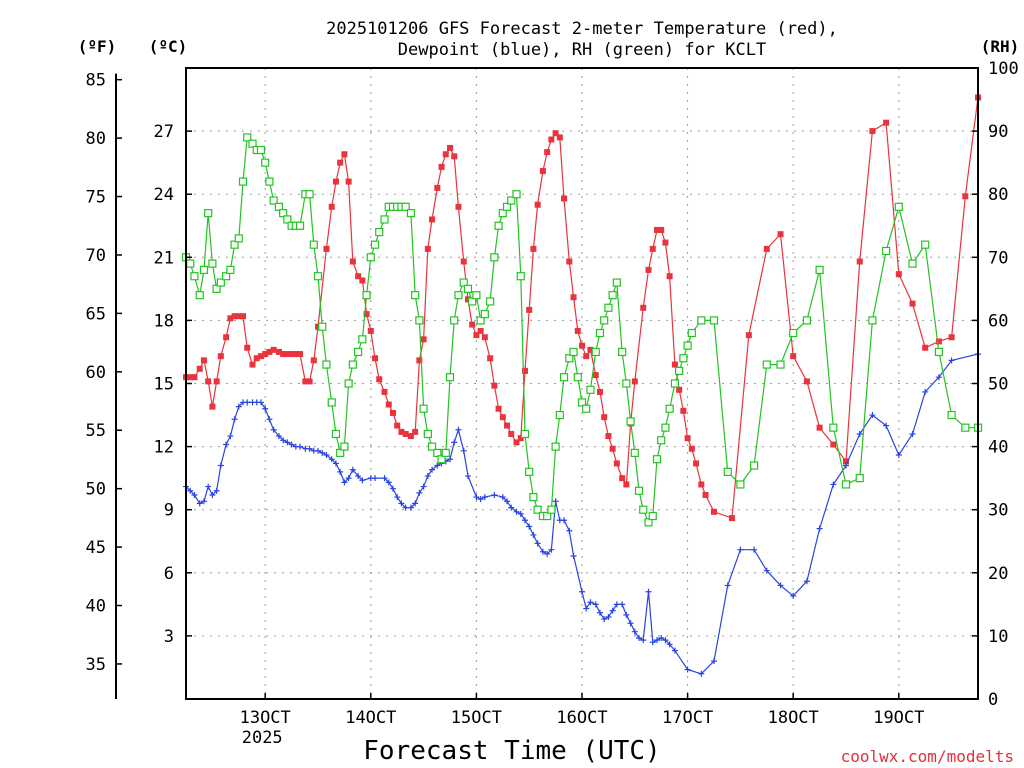  Describe the element at coordinates (998, 321) in the screenshot. I see `rh-tick-label-6: 60` at that location.